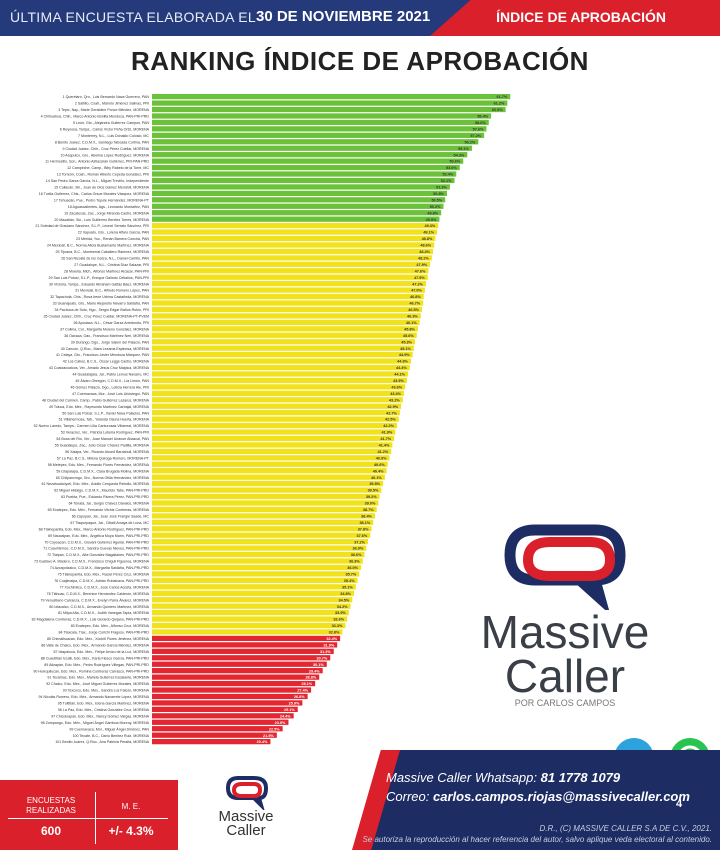 This screenshot has height=850, width=720. Describe the element at coordinates (349, 581) in the screenshot. I see `data-label: 35.4%` at that location.